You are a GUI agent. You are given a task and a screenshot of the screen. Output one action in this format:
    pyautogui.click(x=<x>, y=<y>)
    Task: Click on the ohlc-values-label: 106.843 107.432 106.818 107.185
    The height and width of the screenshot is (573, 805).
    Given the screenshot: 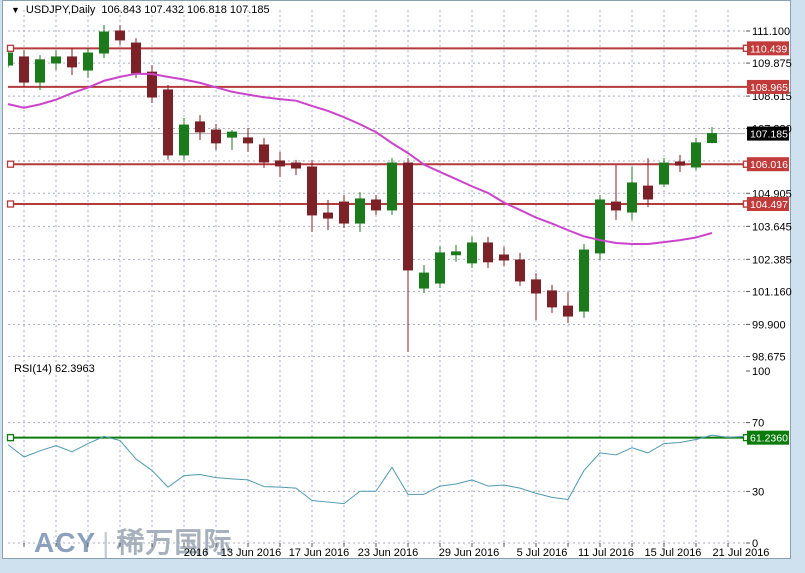 What is the action you would take?
    pyautogui.click(x=185, y=10)
    